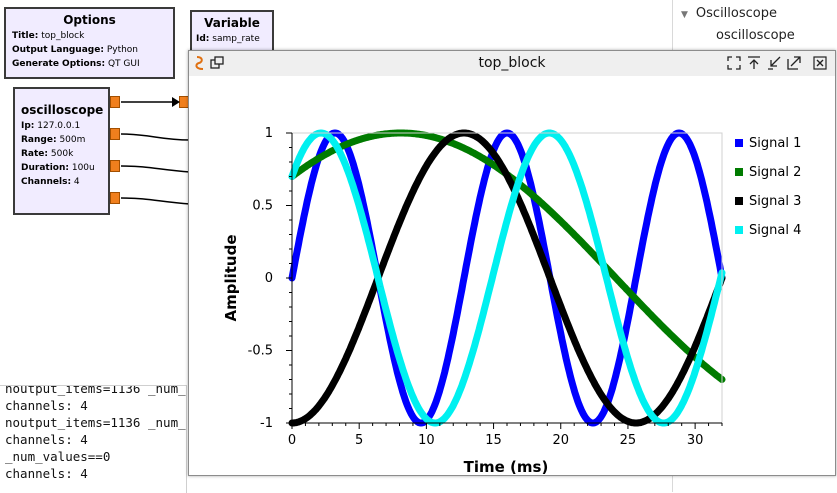  Describe the element at coordinates (754, 63) in the screenshot. I see `keep-above-icon` at that location.